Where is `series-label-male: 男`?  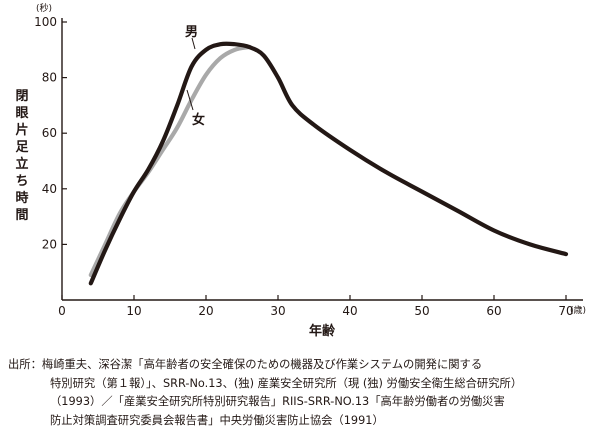 series-label-male: 男 is located at coordinates (191, 32).